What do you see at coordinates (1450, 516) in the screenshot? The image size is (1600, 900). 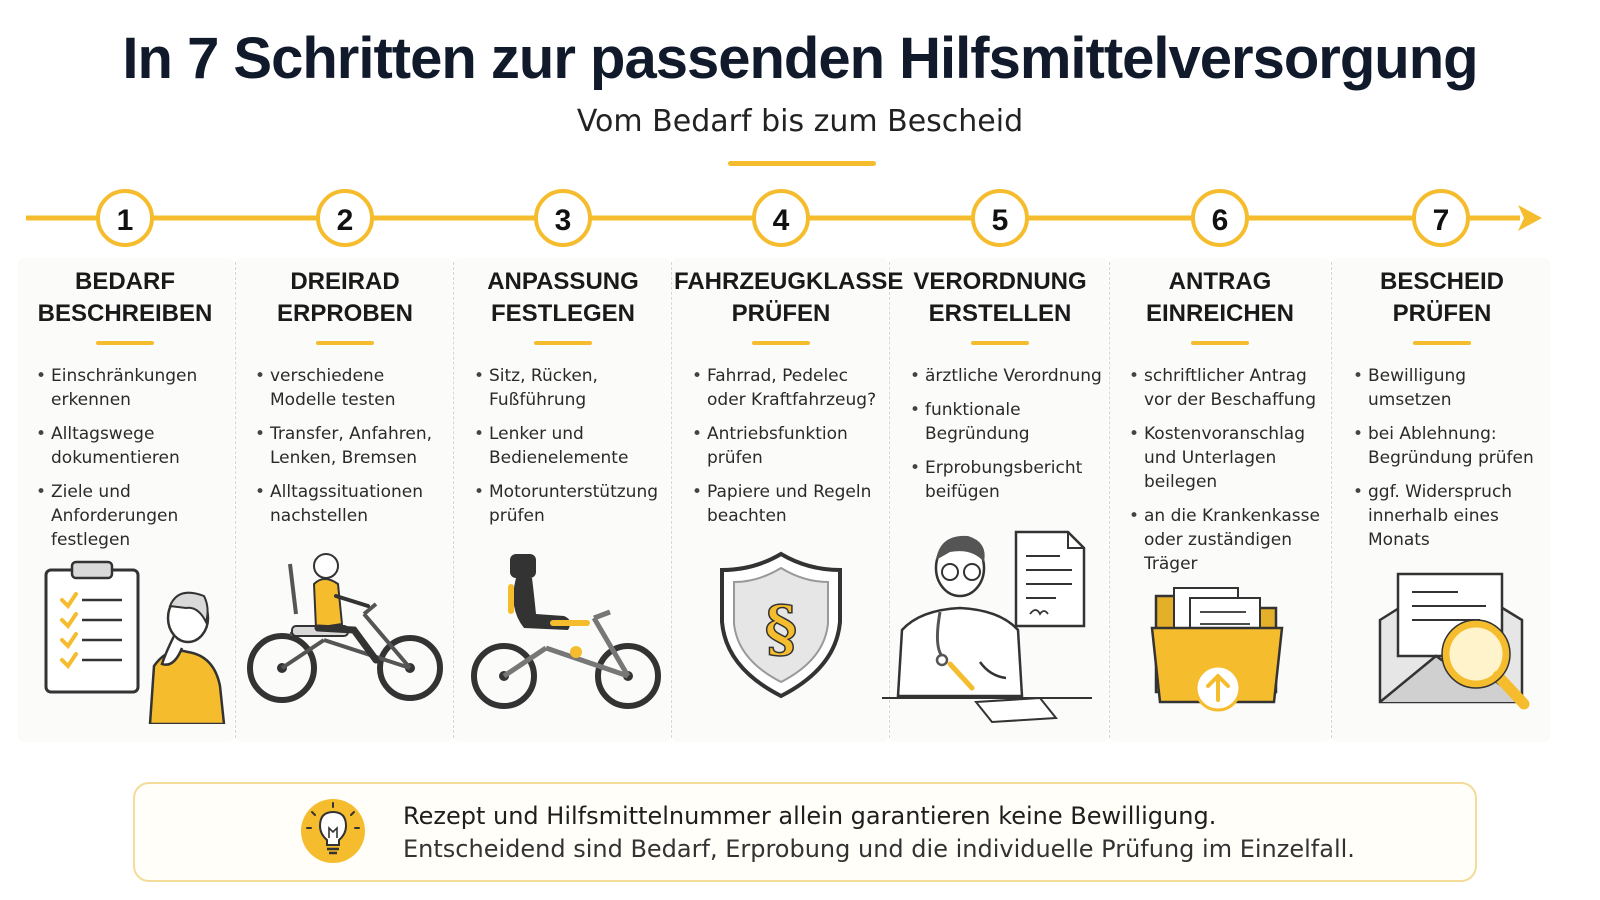 I see `list-item: ggf. Widerspruch innerhalb eines Monats` at bounding box center [1450, 516].